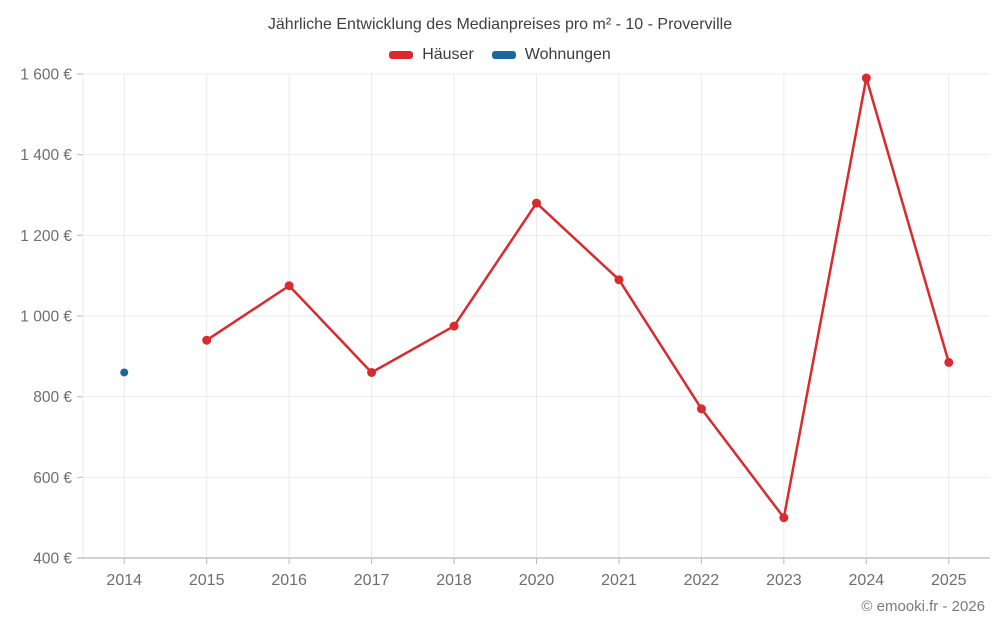 This screenshot has height=625, width=1000. Describe the element at coordinates (784, 580) in the screenshot. I see `x-tick-label: 2023` at that location.